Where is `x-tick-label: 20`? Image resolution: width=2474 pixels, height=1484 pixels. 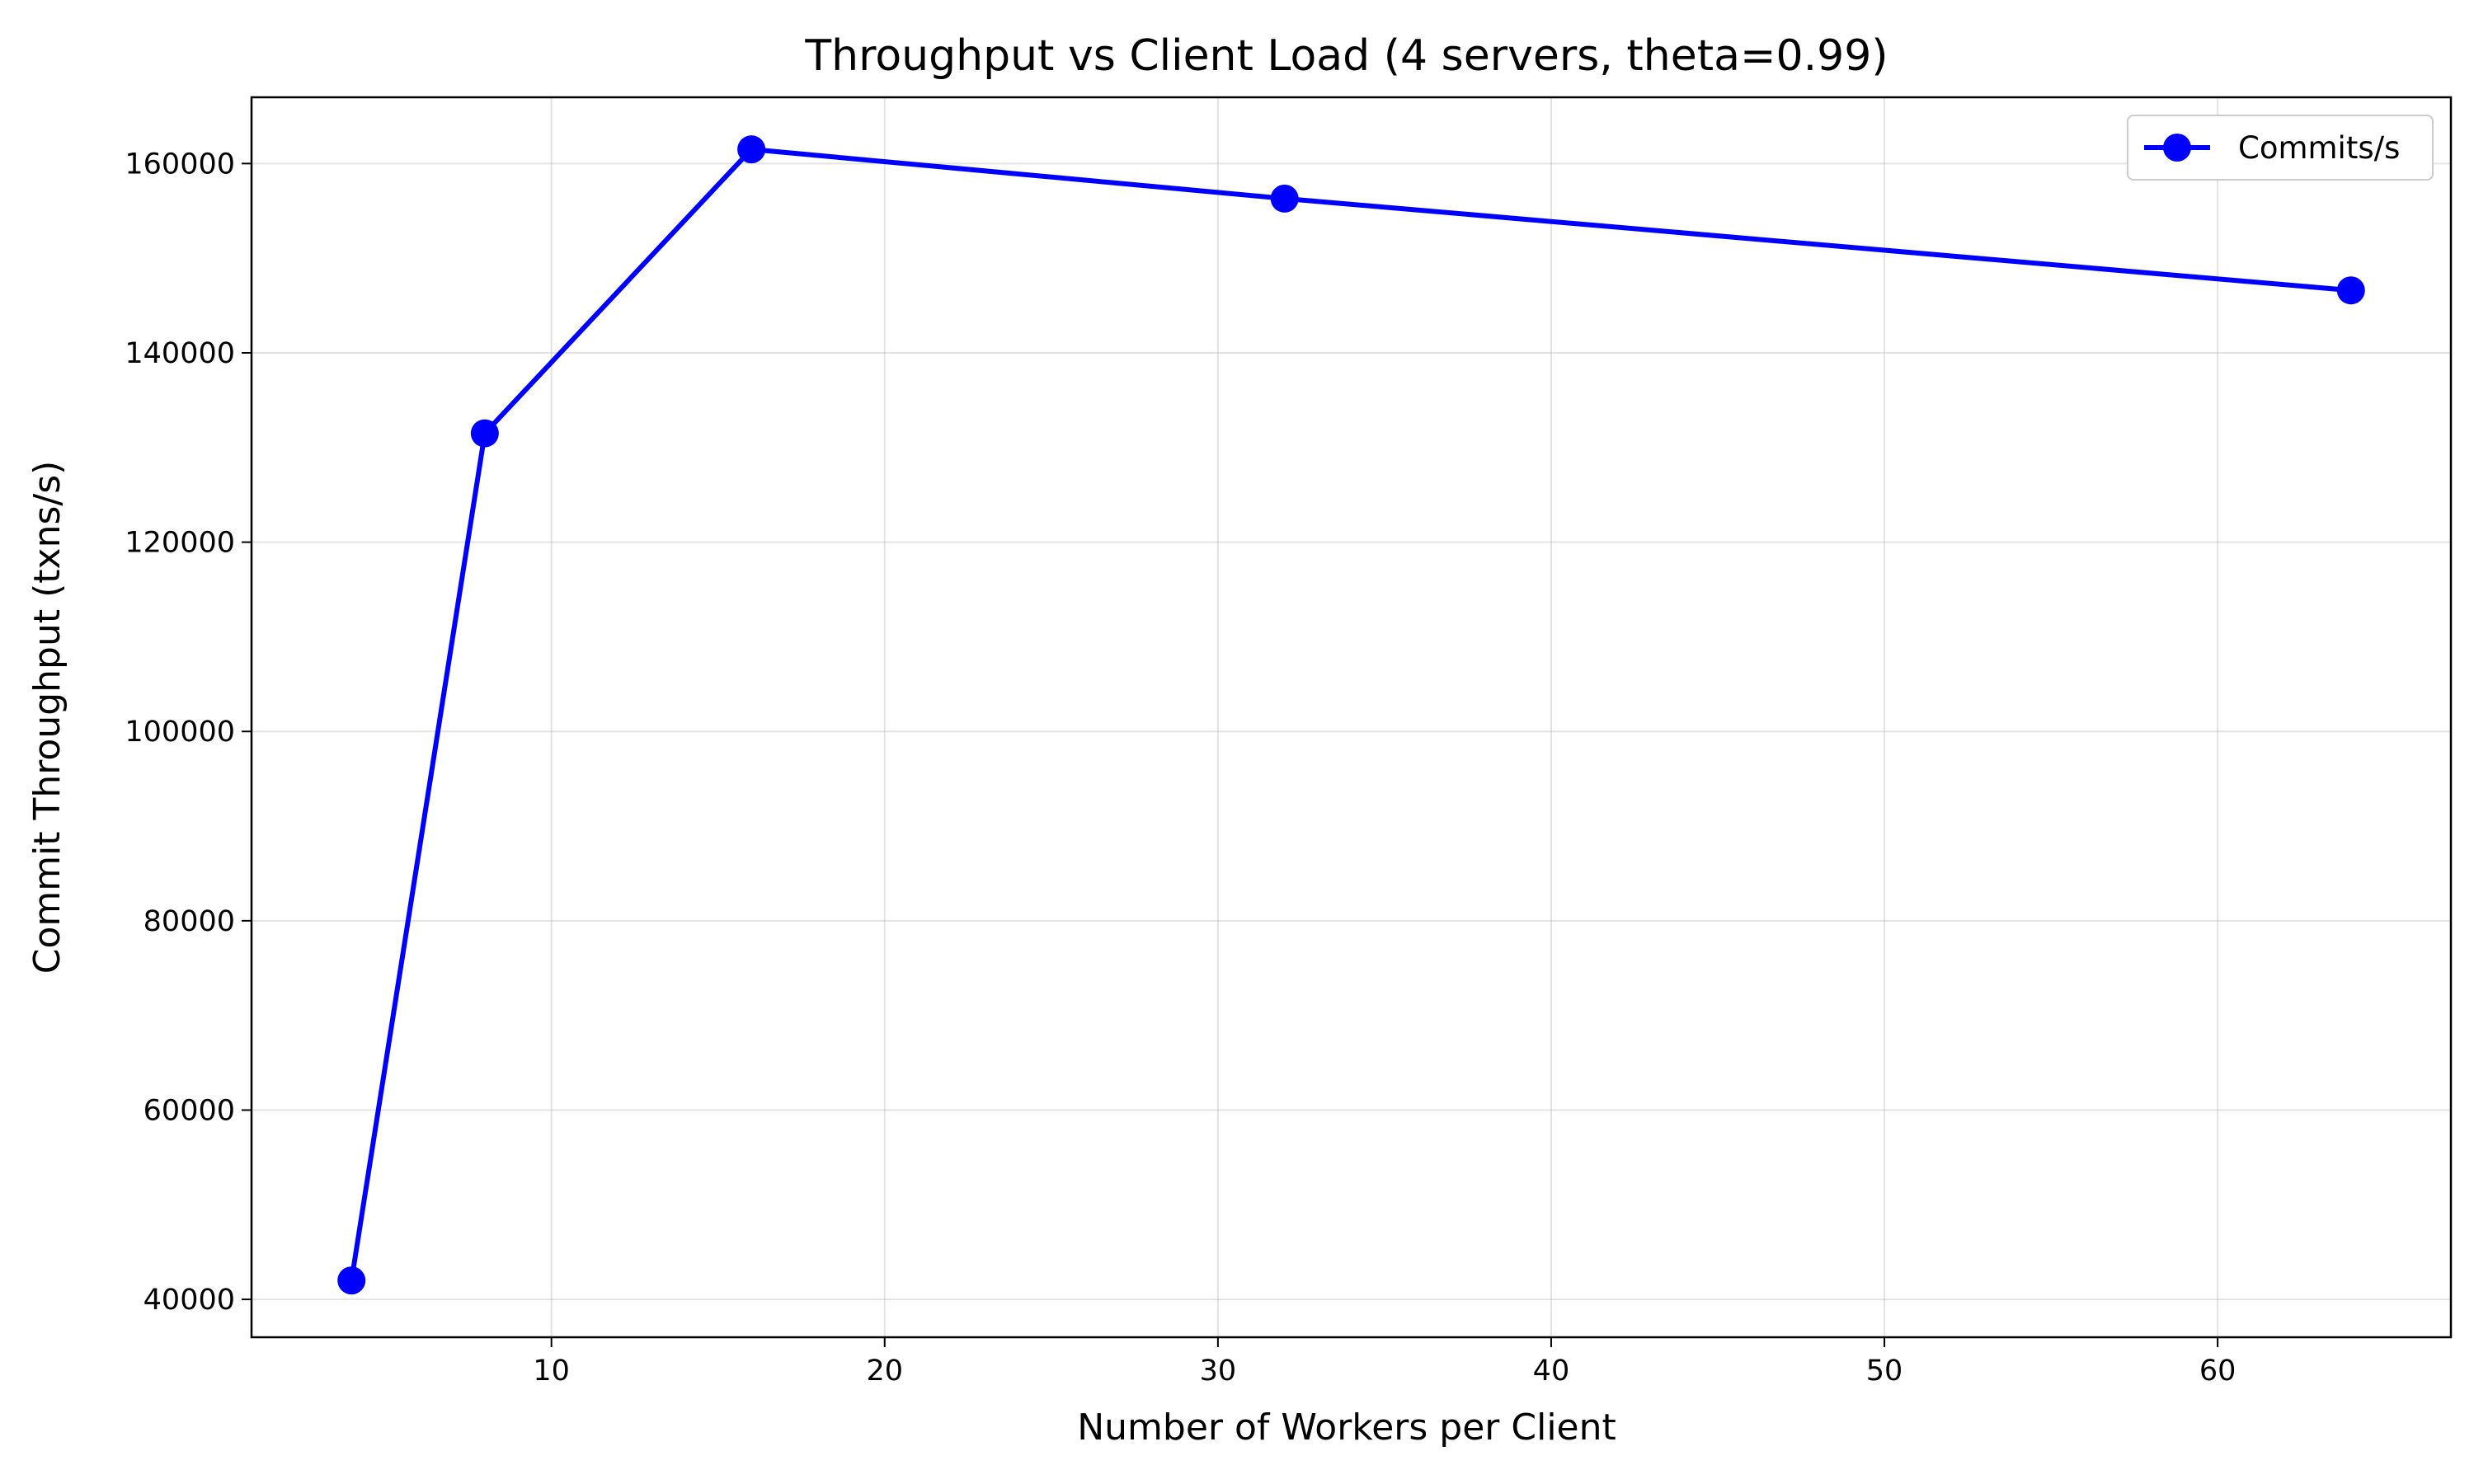 x-tick-label: 20 is located at coordinates (884, 1371).